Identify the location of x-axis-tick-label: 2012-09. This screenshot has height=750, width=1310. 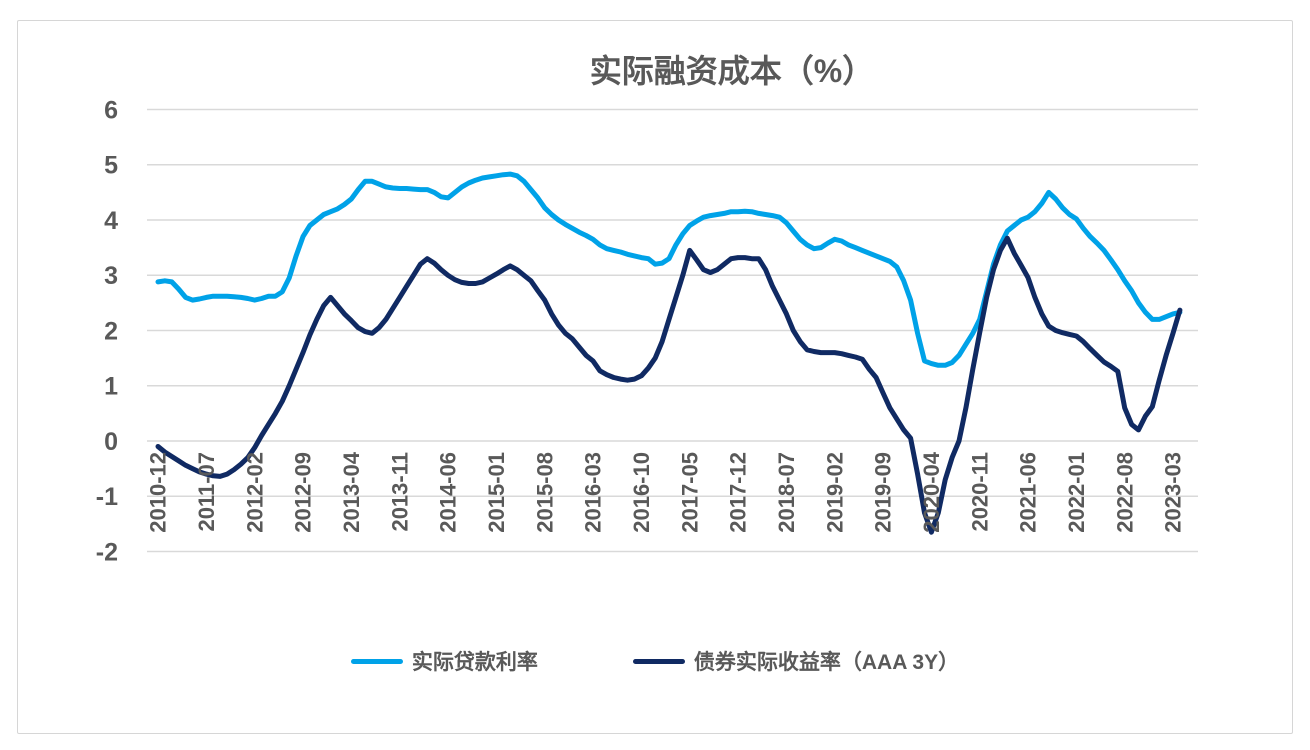
(303, 492).